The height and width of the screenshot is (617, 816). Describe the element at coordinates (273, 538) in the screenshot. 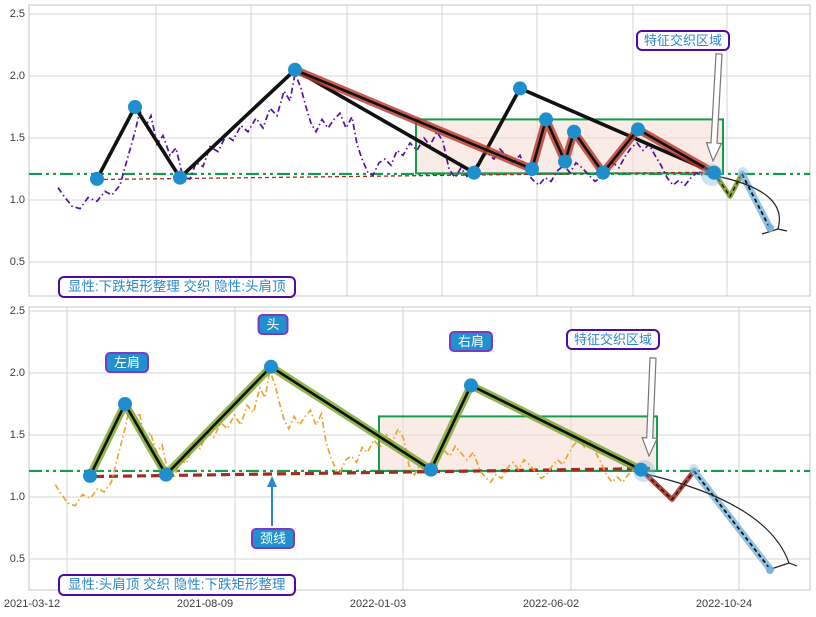

I see `neckline-tag: 颈线` at that location.